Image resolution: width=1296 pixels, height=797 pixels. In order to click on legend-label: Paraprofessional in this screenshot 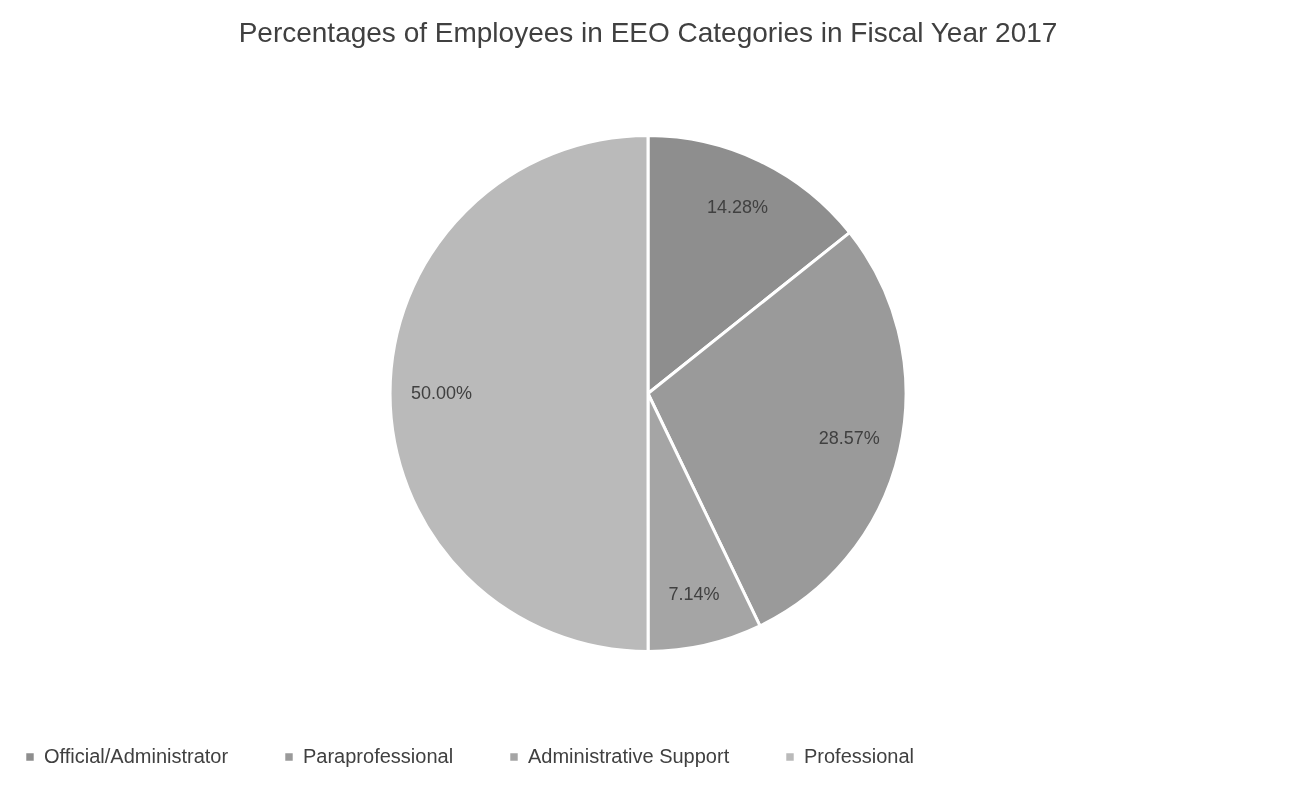, I will do `click(378, 756)`.